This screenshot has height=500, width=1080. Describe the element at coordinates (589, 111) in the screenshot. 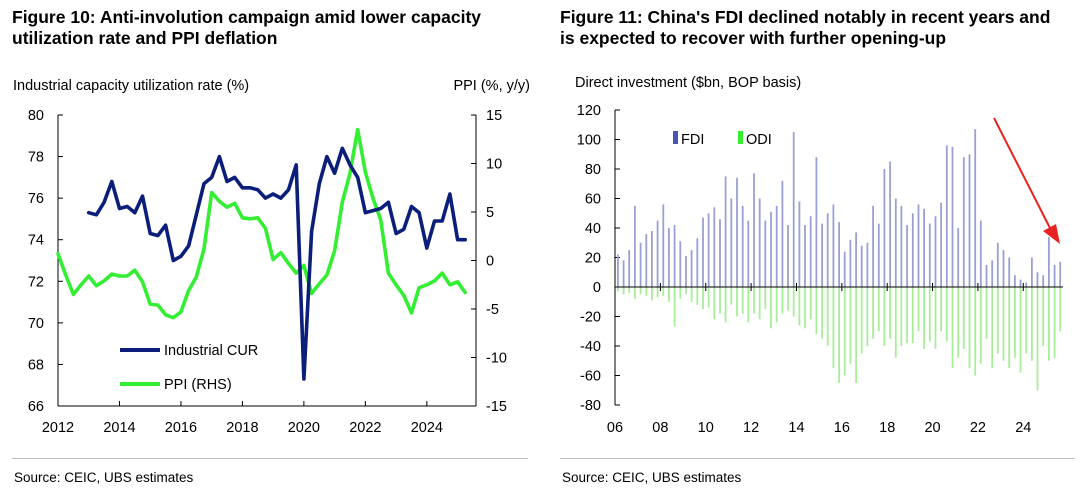

I see `y-tick-label: 120` at that location.